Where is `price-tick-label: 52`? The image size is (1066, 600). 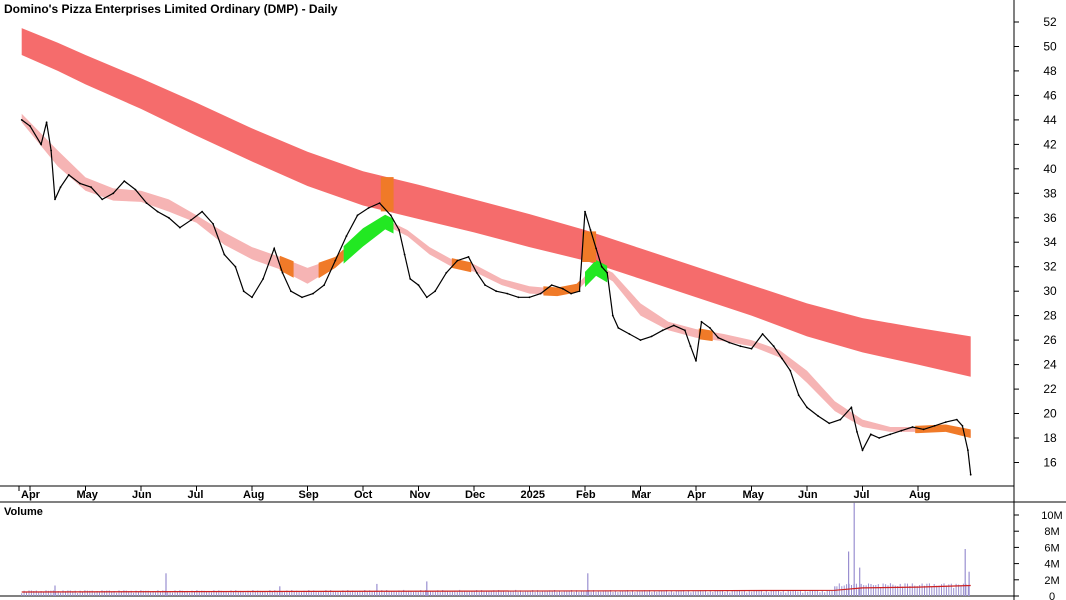 price-tick-label: 52 is located at coordinates (1050, 22).